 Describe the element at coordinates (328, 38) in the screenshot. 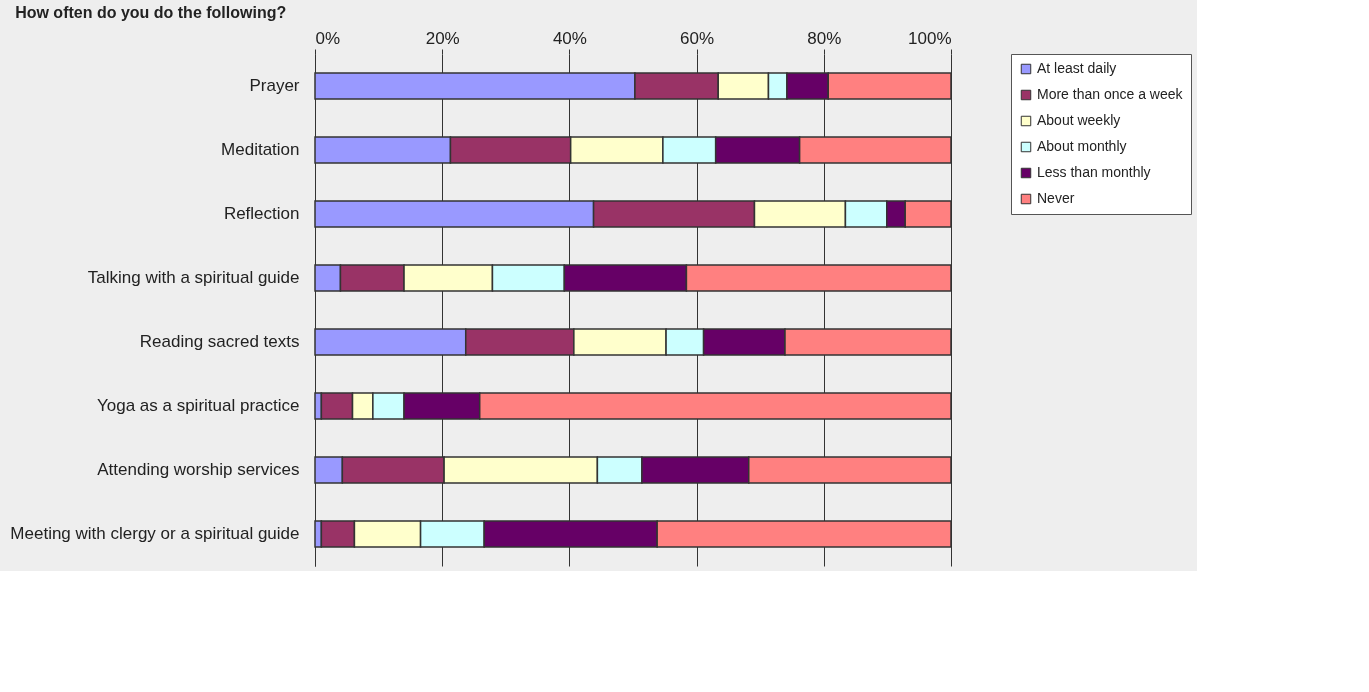

I see `x-tick-label: 0%` at that location.